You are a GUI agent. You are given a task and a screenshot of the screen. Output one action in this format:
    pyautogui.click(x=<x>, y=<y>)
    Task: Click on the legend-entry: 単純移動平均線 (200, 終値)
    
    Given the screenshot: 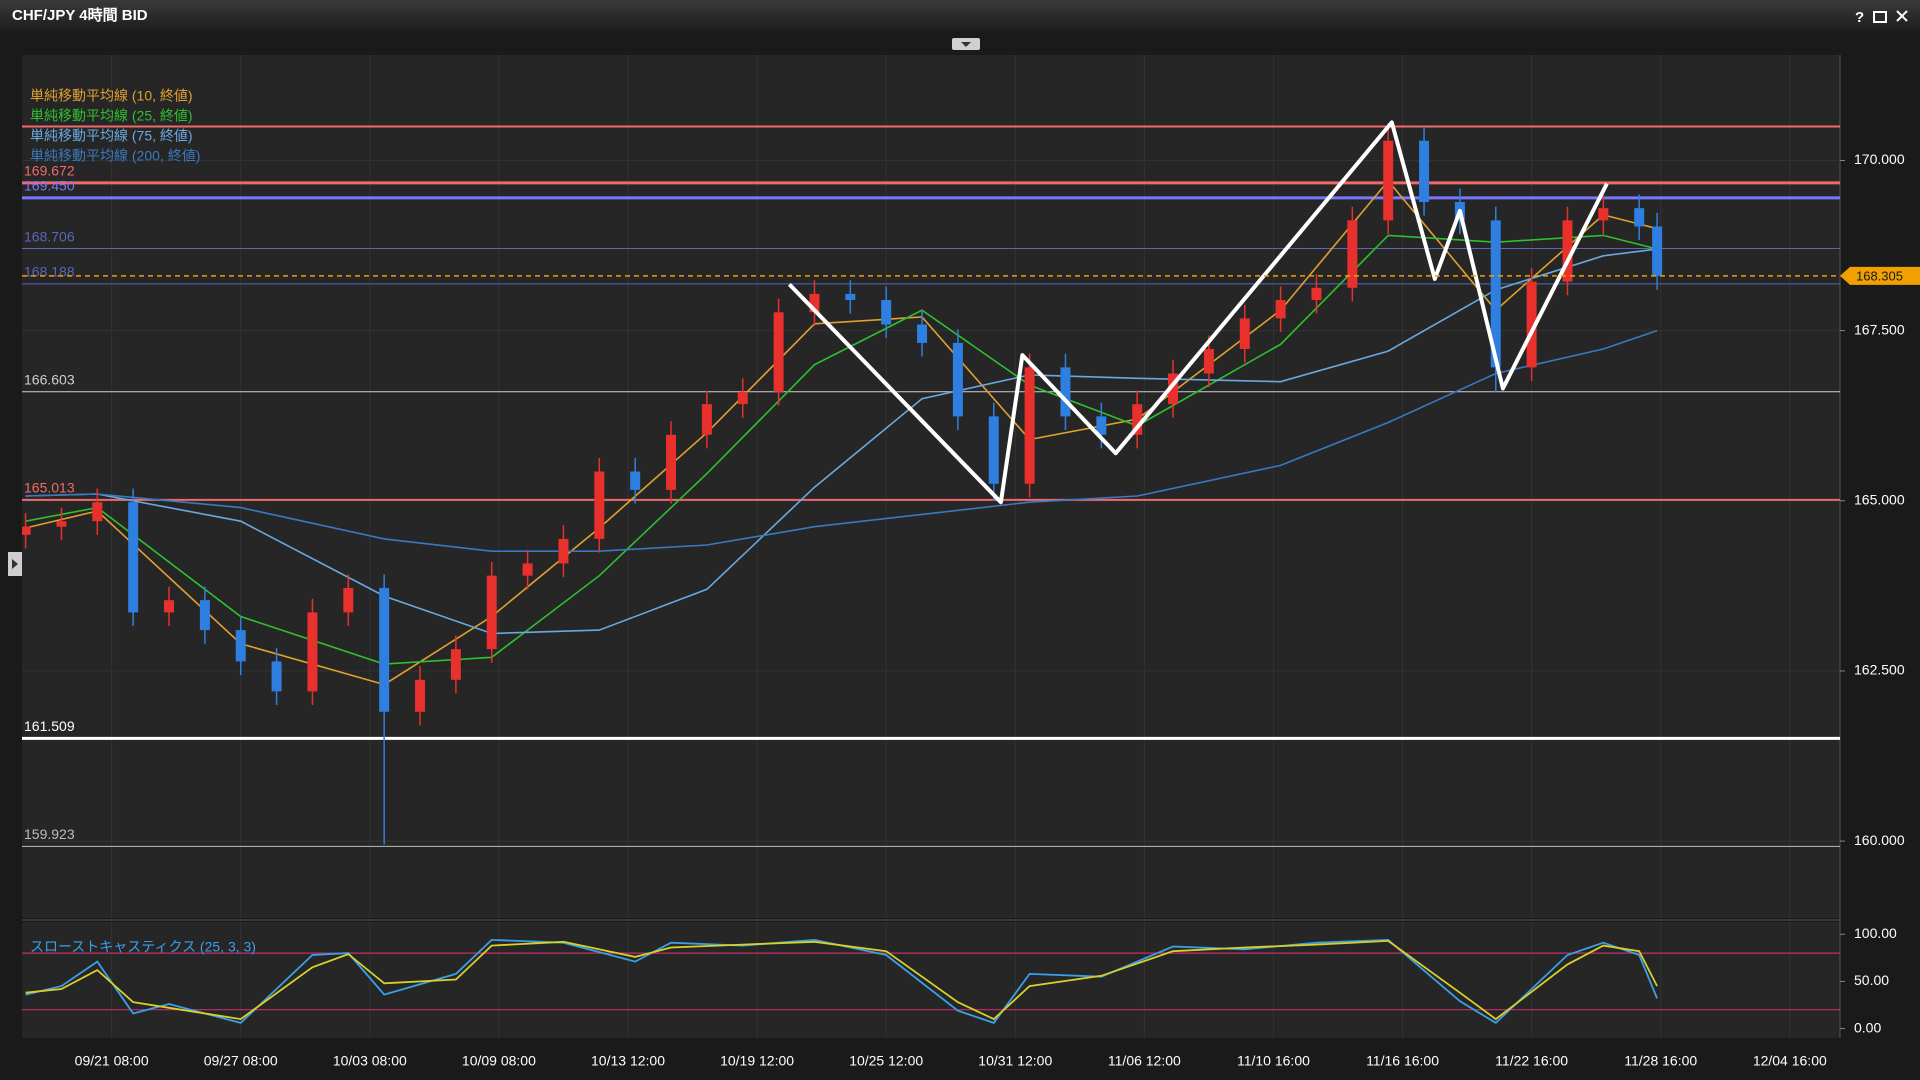 What is the action you would take?
    pyautogui.click(x=115, y=156)
    